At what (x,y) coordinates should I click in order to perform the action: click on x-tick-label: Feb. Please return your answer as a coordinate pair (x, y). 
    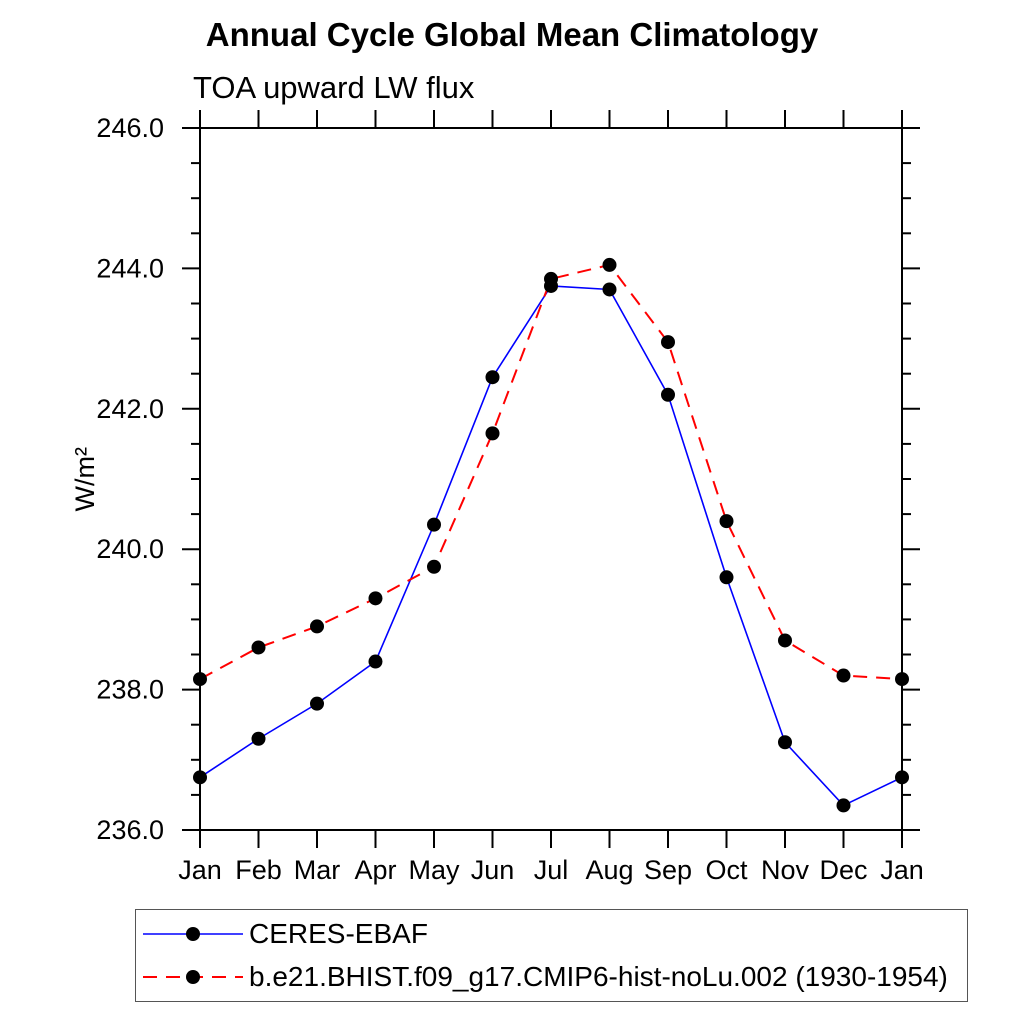
    Looking at the image, I should click on (258, 870).